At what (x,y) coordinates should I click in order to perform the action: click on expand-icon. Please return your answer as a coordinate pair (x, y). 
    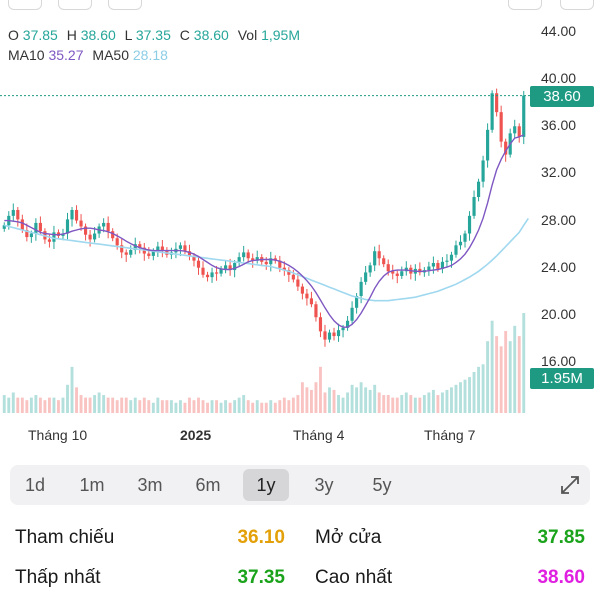
    Looking at the image, I should click on (570, 485).